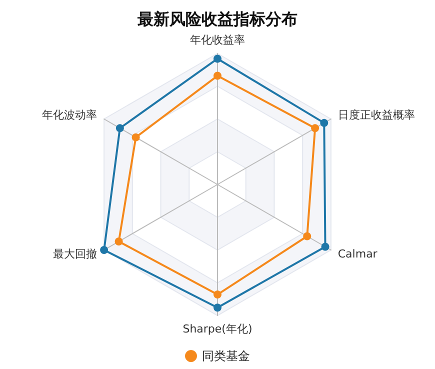 The width and height of the screenshot is (435, 369). I want to click on chart-title: 最新风险收益指标分布, so click(217, 19).